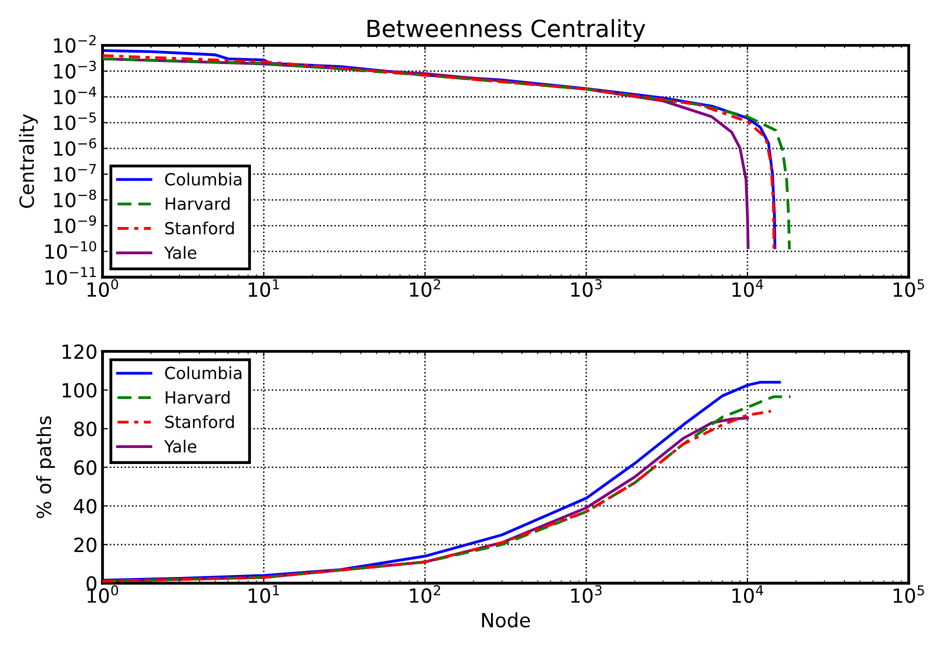 The image size is (932, 648). I want to click on y-tick-label: 10$^{−3}$, so click(75, 69).